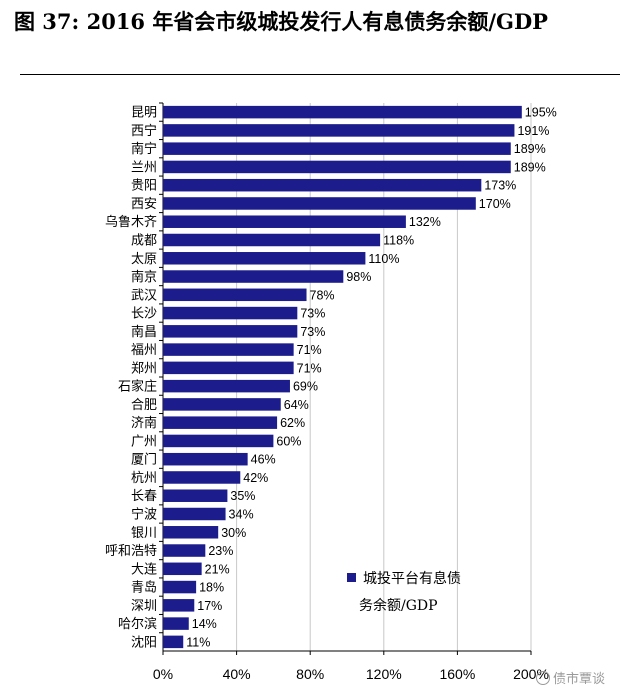 The width and height of the screenshot is (640, 696). Describe the element at coordinates (320, 74) in the screenshot. I see `title-rule` at that location.